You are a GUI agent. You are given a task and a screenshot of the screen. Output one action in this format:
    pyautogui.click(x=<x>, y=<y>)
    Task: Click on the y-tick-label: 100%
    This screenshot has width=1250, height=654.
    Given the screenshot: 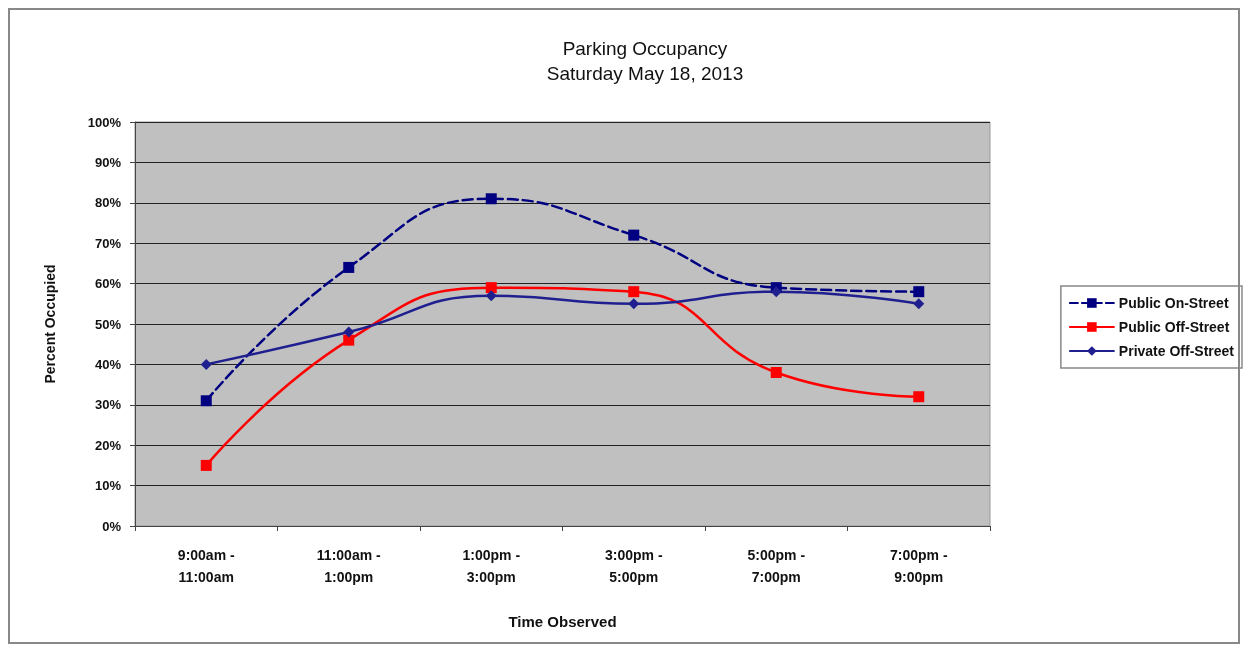 What is the action you would take?
    pyautogui.click(x=104, y=122)
    